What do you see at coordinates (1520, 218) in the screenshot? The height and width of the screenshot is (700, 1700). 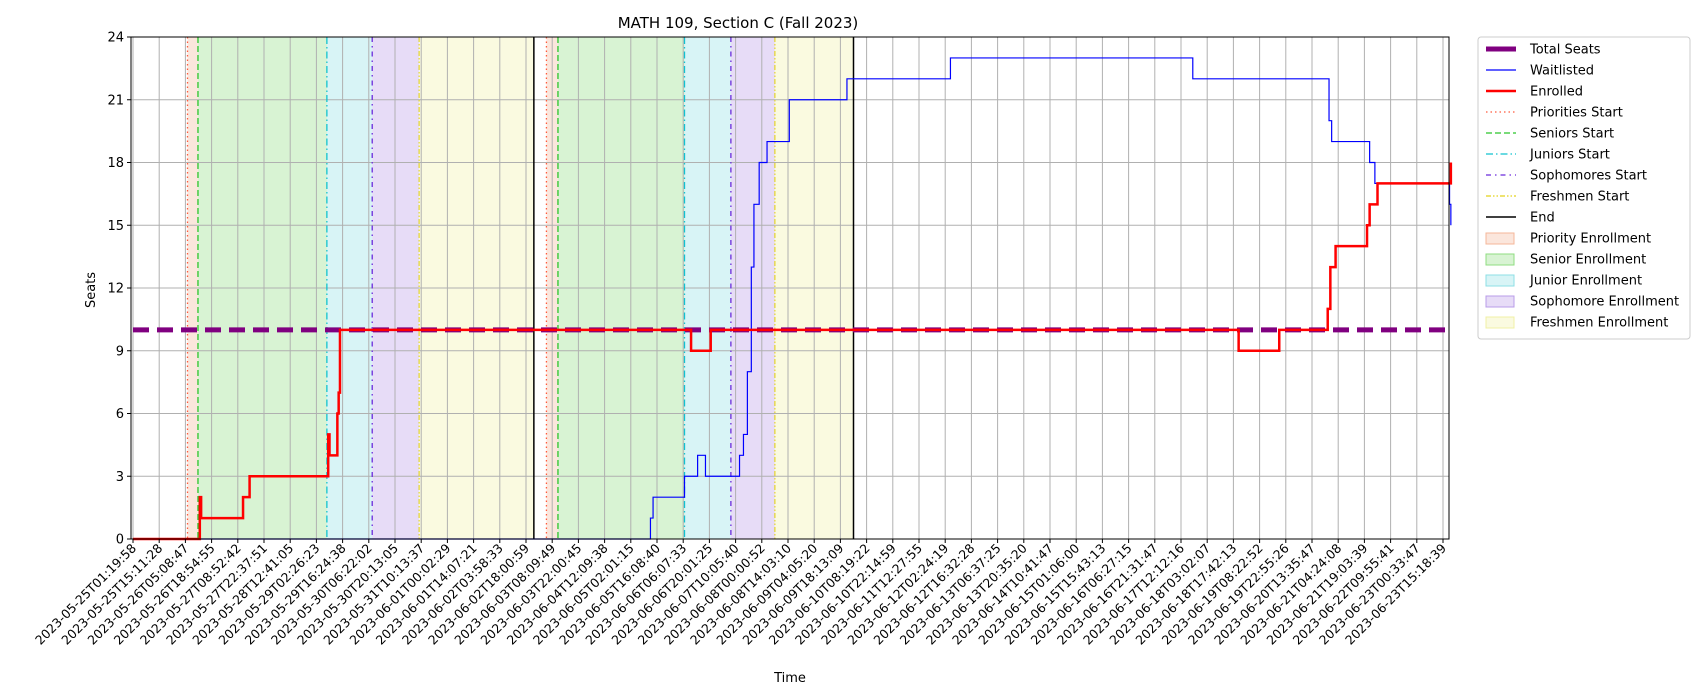 I see `legend-item-8: End` at bounding box center [1520, 218].